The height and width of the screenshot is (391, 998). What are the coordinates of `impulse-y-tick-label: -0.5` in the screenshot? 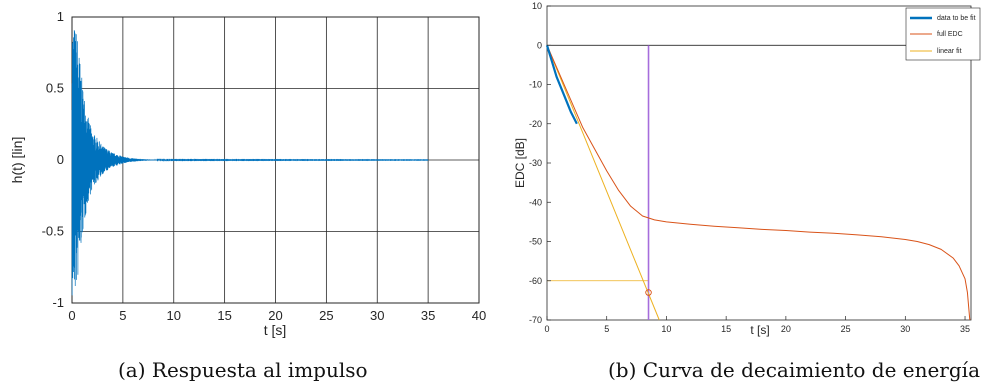 It's located at (53, 231).